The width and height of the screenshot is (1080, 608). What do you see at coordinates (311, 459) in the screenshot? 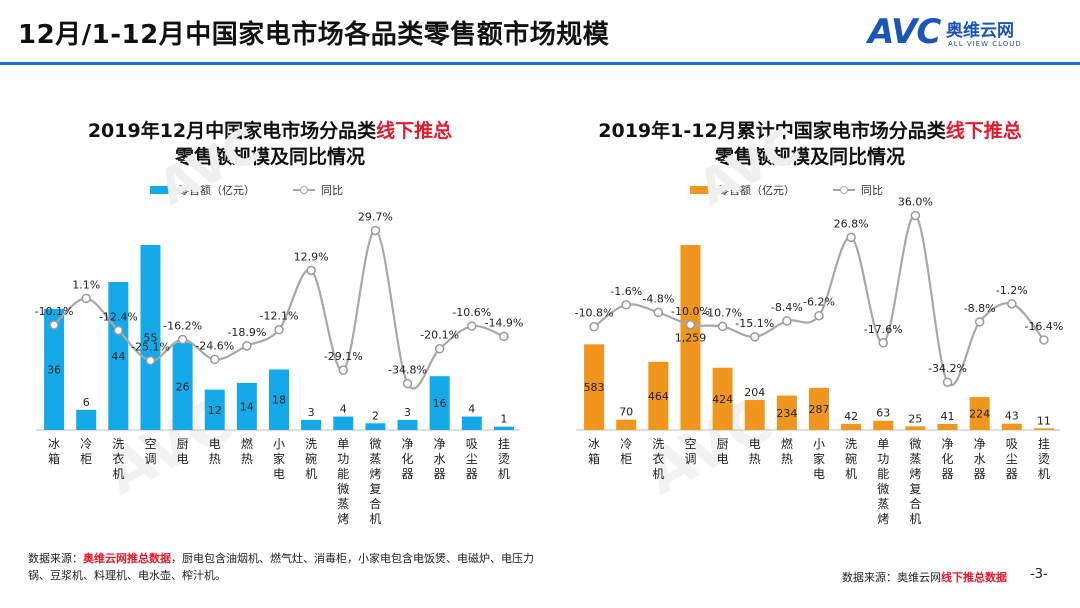
I see `left-category-label-8: 洗碗机` at bounding box center [311, 459].